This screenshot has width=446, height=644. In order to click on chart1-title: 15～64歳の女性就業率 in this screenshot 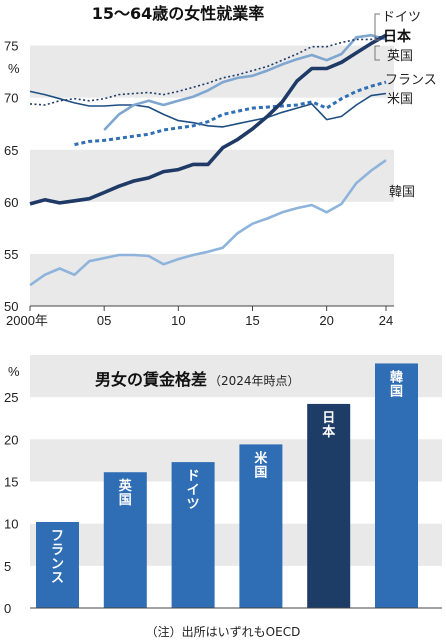, I will do `click(178, 13)`.